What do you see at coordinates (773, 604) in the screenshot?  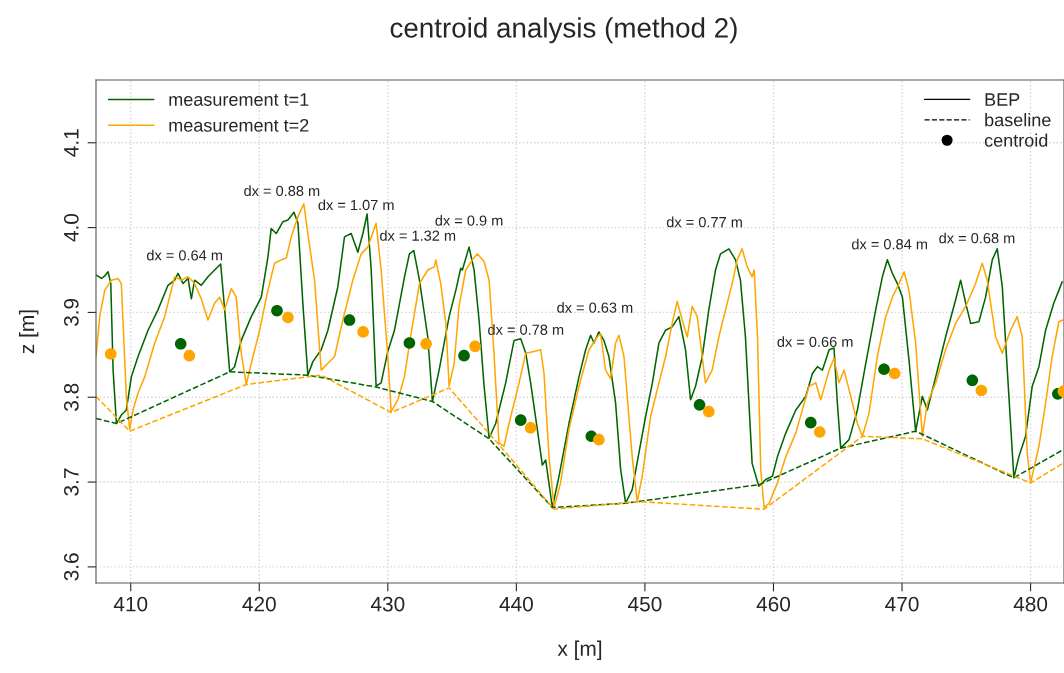 I see `x-tick-label: 460` at bounding box center [773, 604].